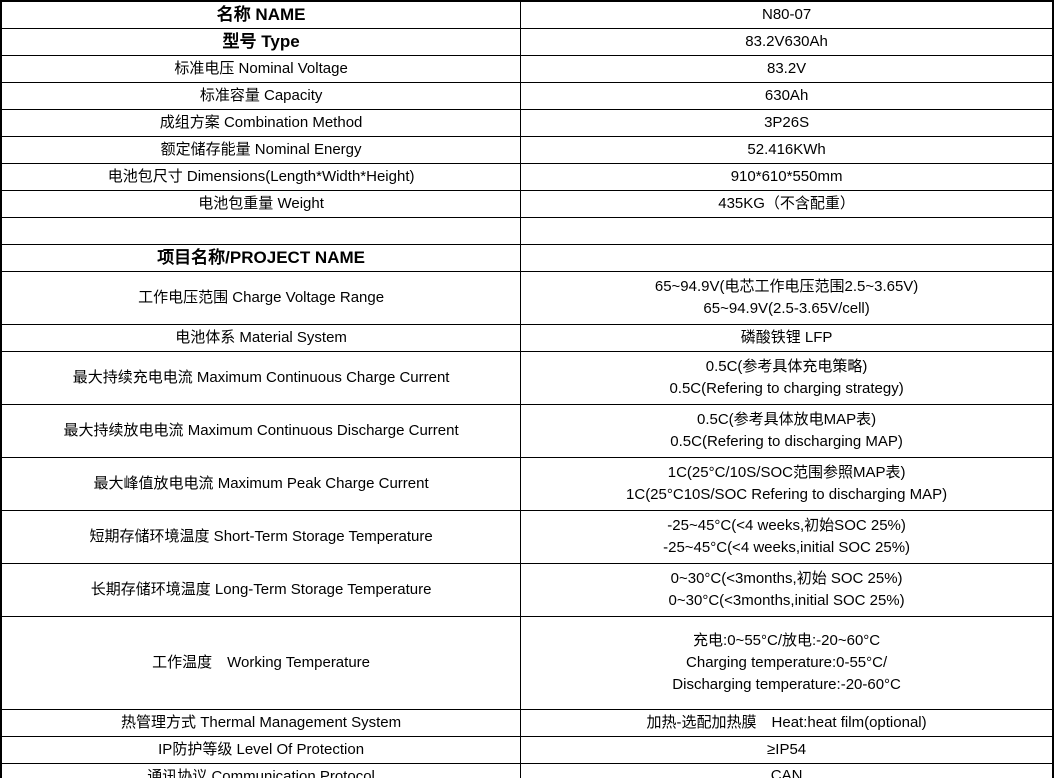 The width and height of the screenshot is (1054, 778). I want to click on spec-value-line: N80-07, so click(786, 14).